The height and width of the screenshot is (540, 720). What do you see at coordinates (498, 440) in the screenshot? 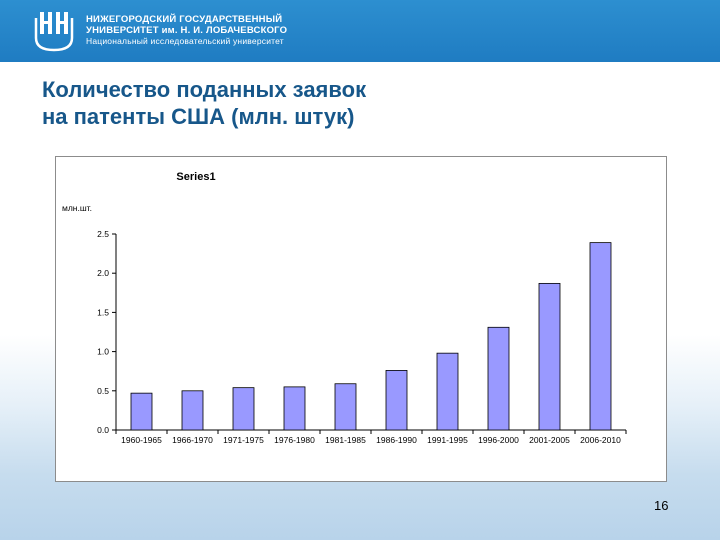
I see `x-tick-label: 1996-2000` at bounding box center [498, 440].